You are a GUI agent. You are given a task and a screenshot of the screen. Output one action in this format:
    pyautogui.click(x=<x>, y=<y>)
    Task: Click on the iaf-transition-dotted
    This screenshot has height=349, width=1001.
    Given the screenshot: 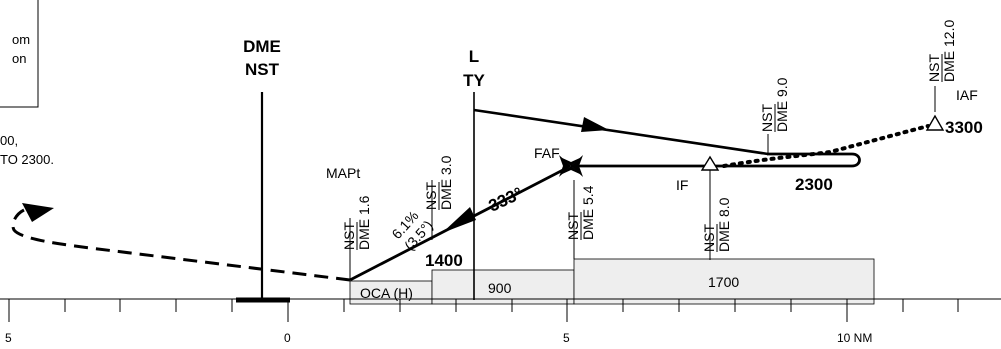 What is the action you would take?
    pyautogui.click(x=826, y=146)
    